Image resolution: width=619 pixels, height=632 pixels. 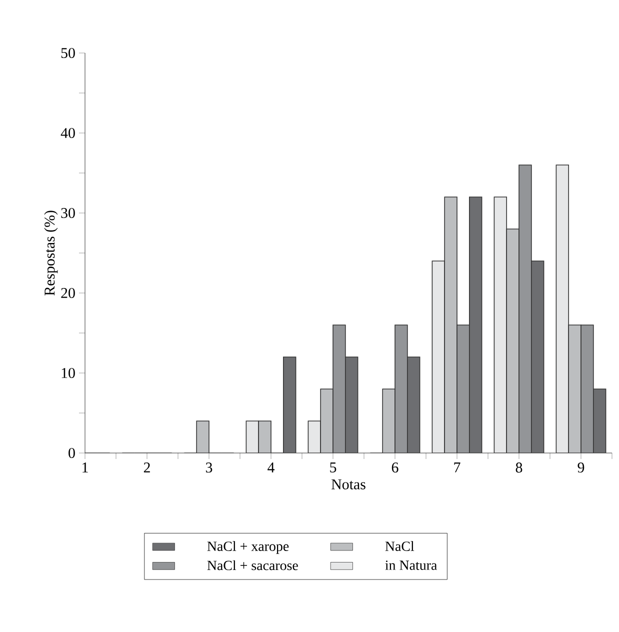 I want to click on x-tick-label: 2, so click(x=147, y=467).